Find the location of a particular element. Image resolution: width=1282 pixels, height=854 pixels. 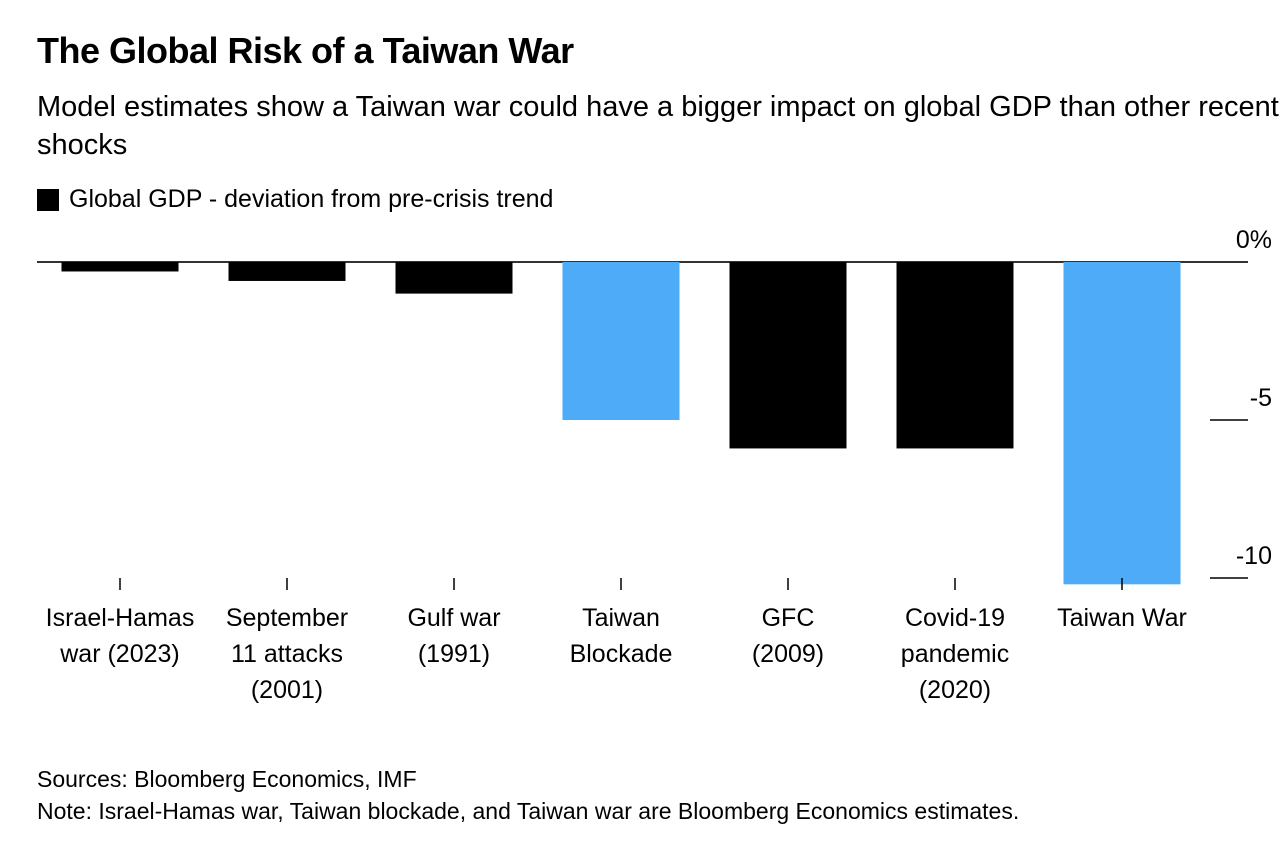

x-tick-label: Taiwan is located at coordinates (621, 618).